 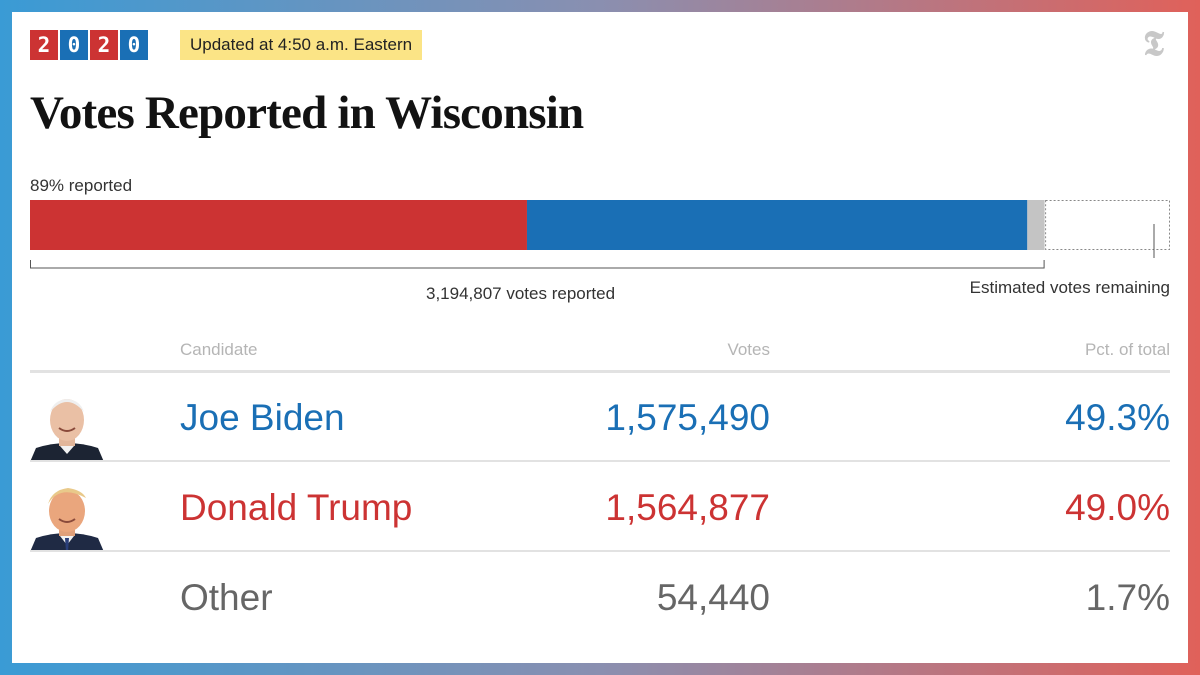 I want to click on year-logo: 2 0 2 0, so click(x=89, y=45).